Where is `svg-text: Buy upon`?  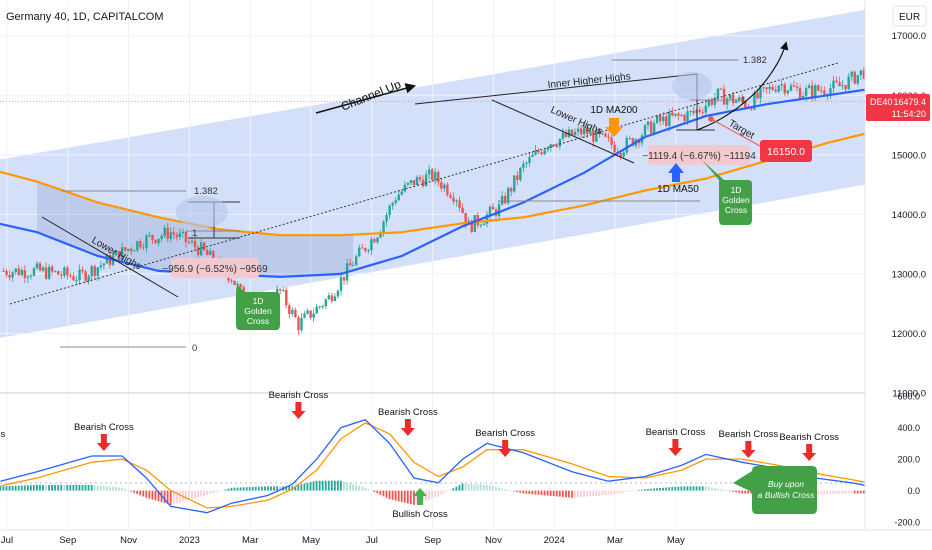
svg-text: Buy upon is located at coordinates (786, 484).